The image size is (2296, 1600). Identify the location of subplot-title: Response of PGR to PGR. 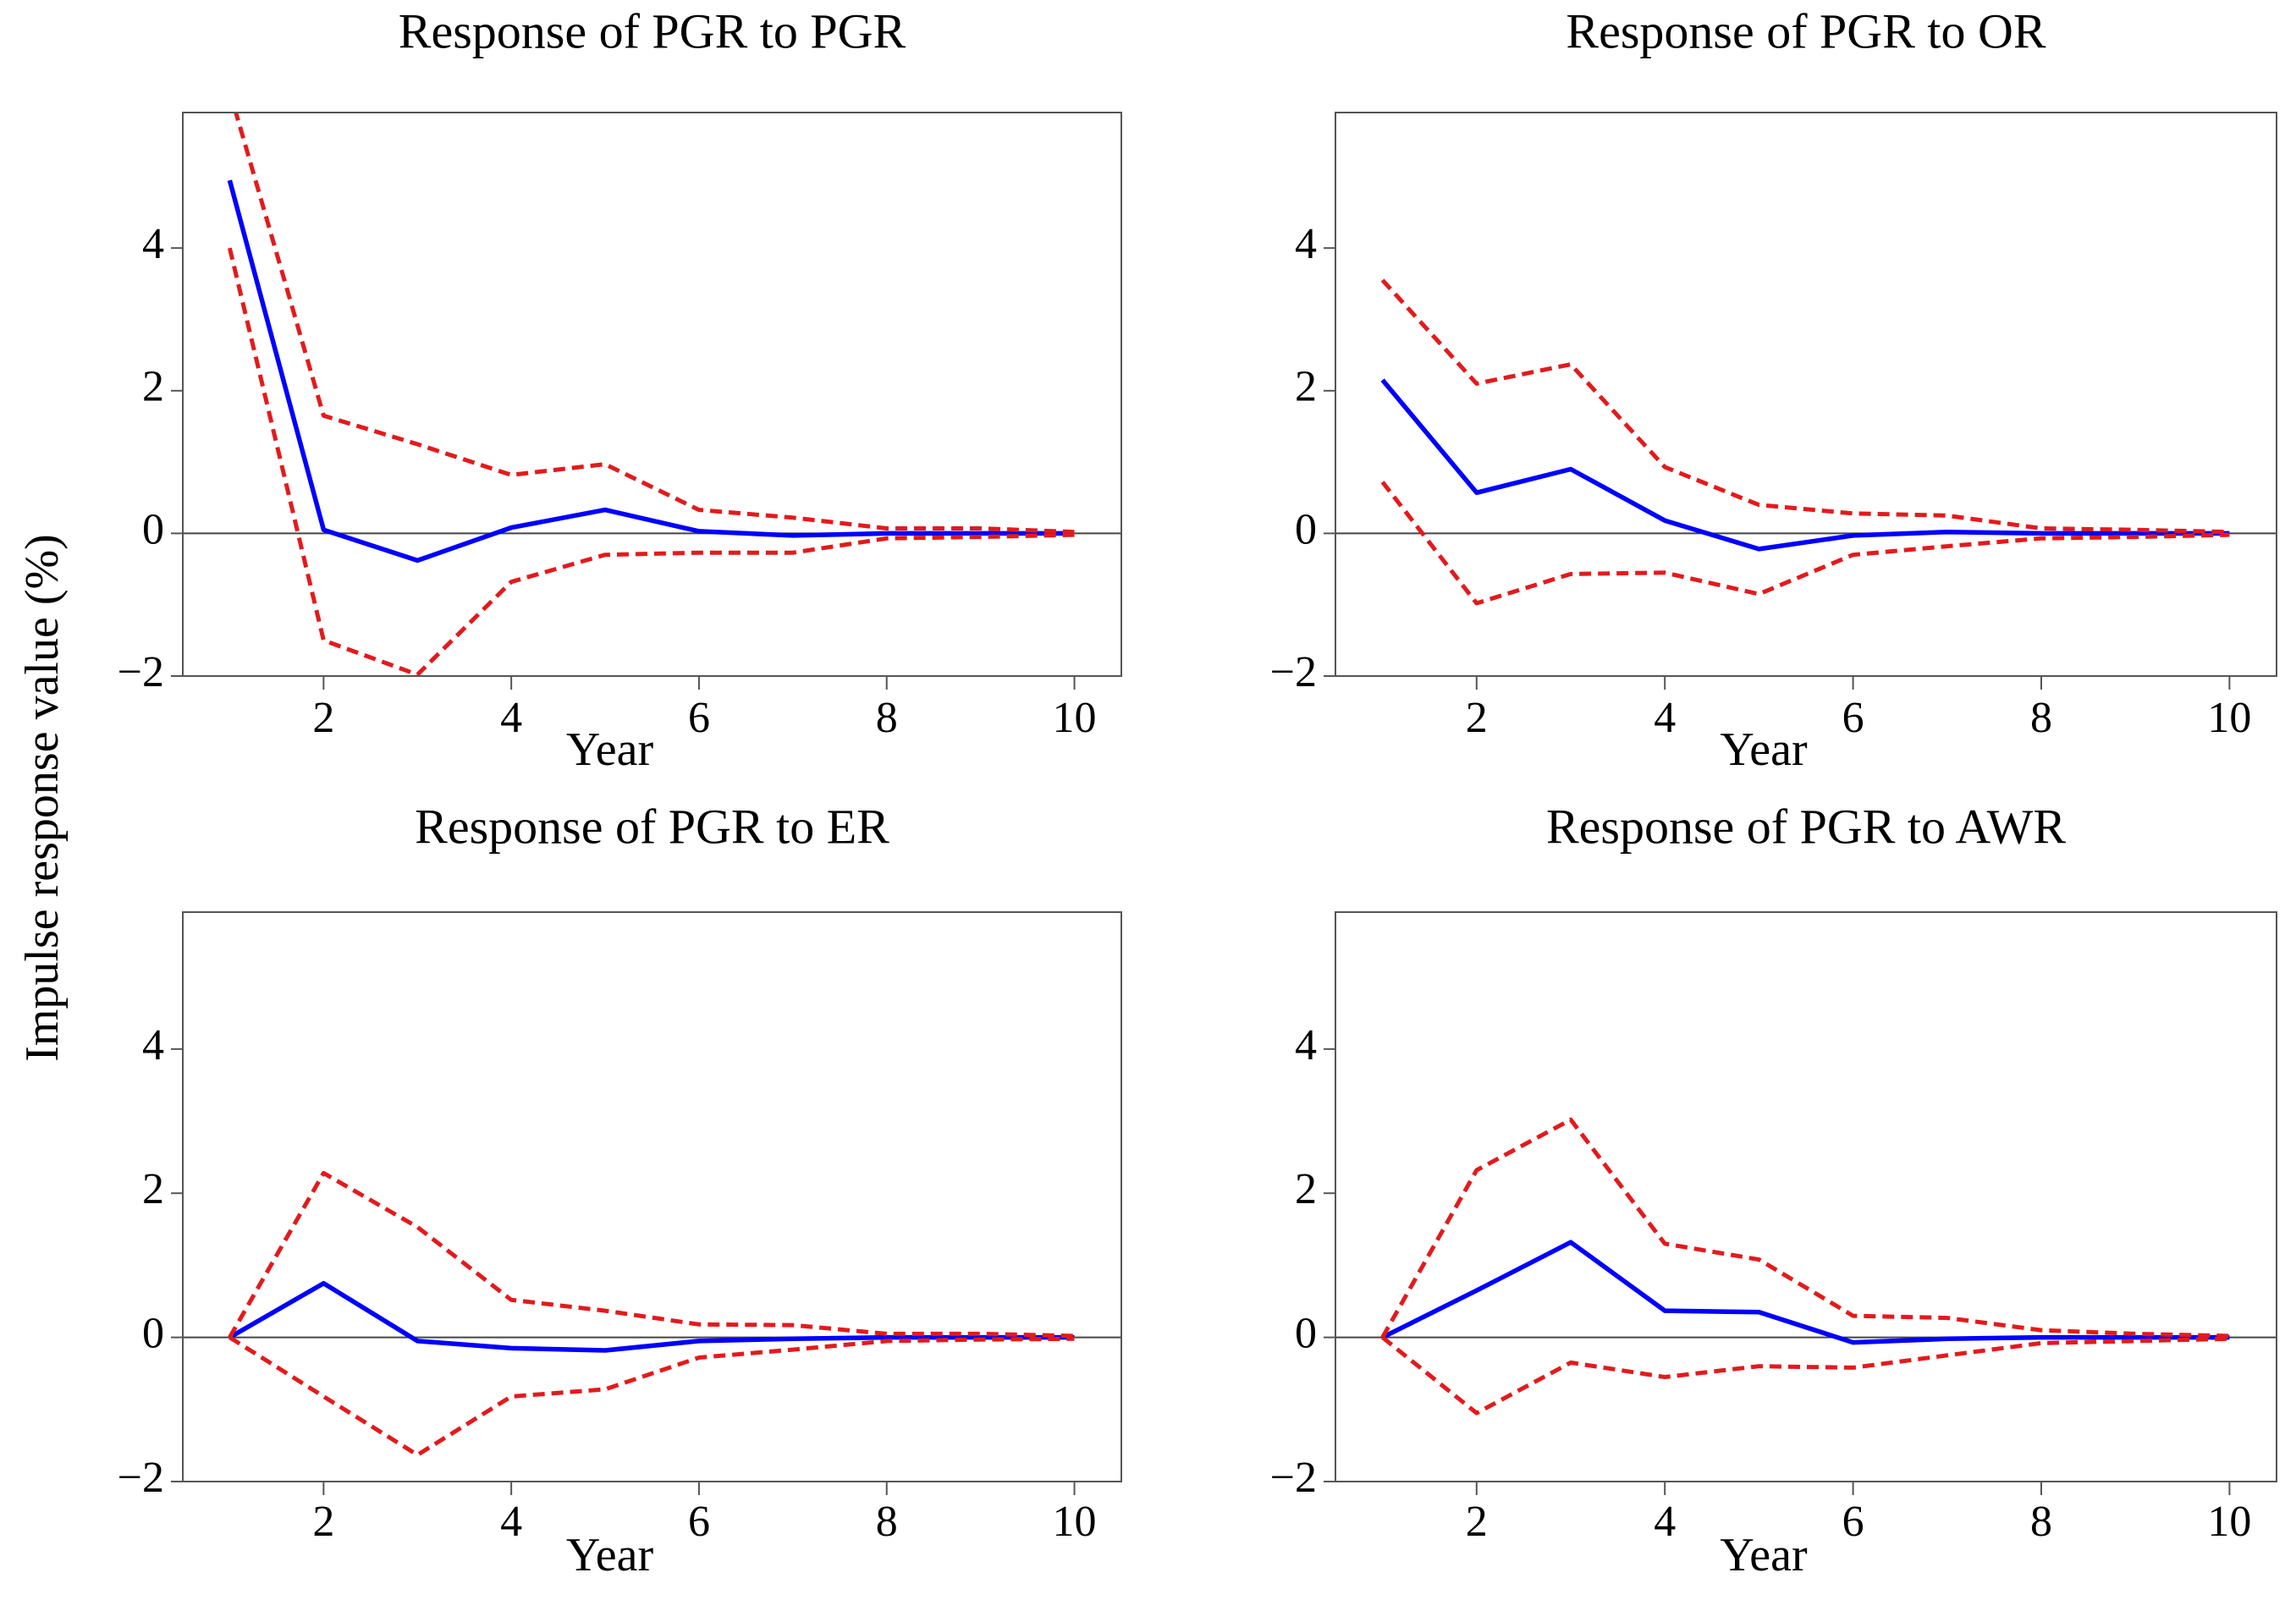
(652, 30).